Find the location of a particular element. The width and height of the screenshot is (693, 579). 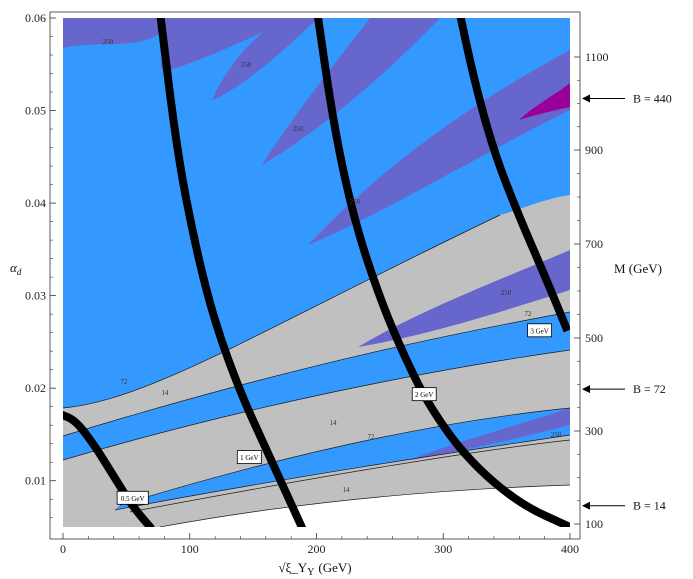

b-label: B = 72 is located at coordinates (649, 389).